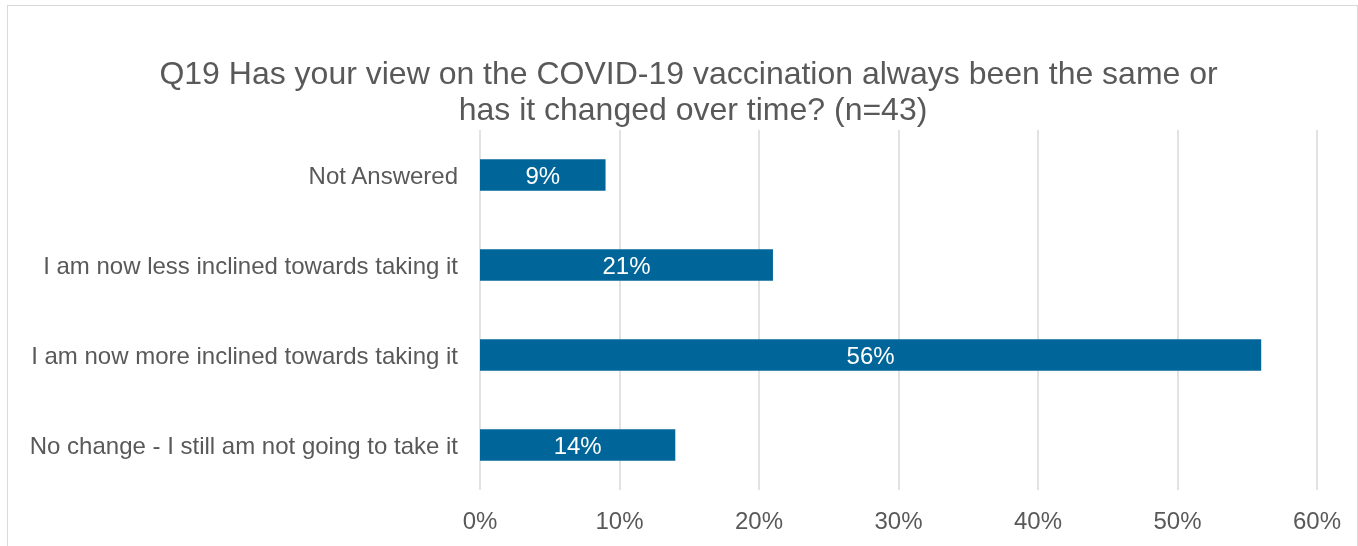 The image size is (1358, 546). What do you see at coordinates (251, 265) in the screenshot?
I see `y-tick-label: I am now less inclined towards taking it` at bounding box center [251, 265].